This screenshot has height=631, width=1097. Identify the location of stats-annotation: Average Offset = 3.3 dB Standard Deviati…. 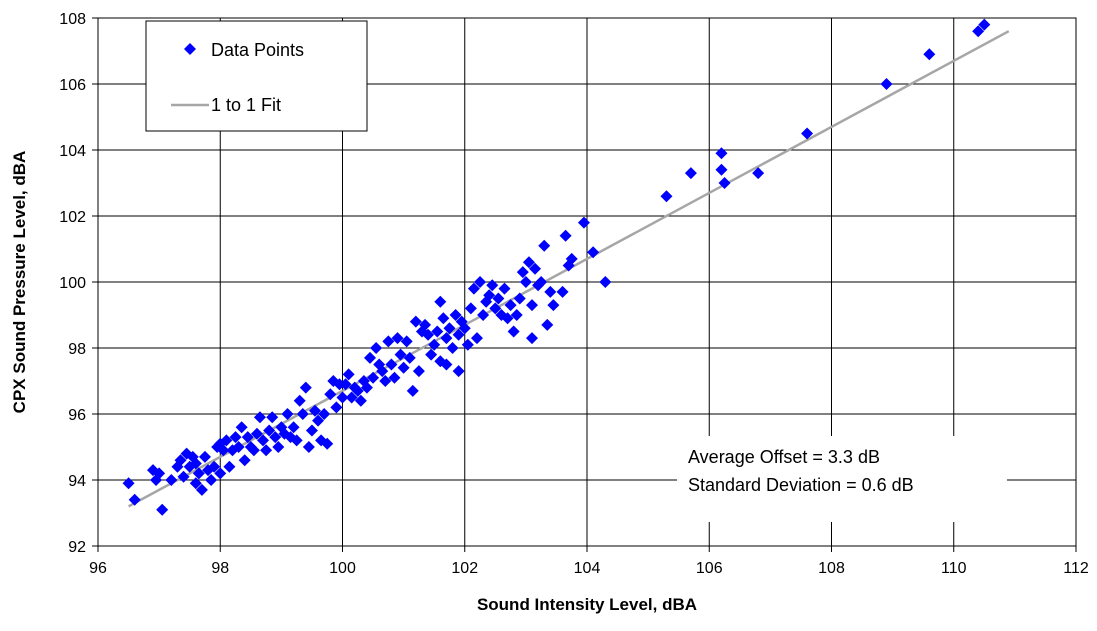
(842, 479).